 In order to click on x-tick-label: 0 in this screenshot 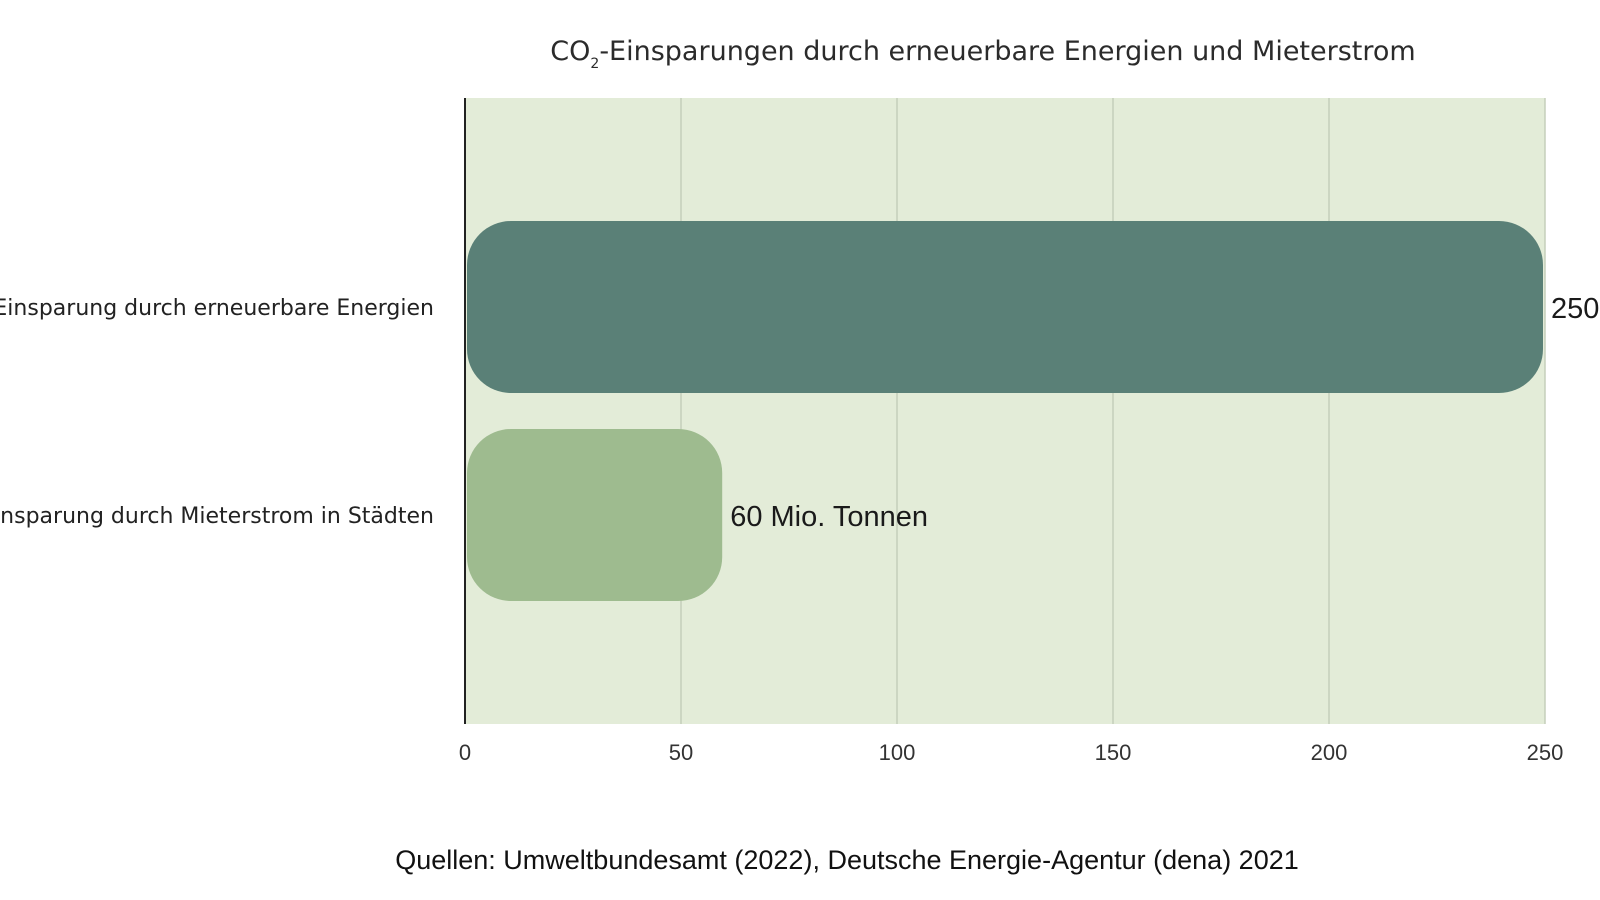, I will do `click(465, 752)`.